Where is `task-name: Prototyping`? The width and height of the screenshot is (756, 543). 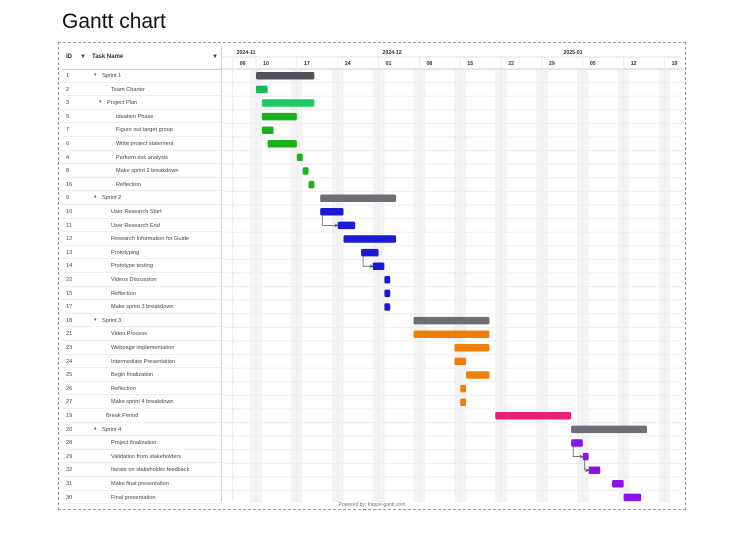 task-name: Prototyping is located at coordinates (125, 252).